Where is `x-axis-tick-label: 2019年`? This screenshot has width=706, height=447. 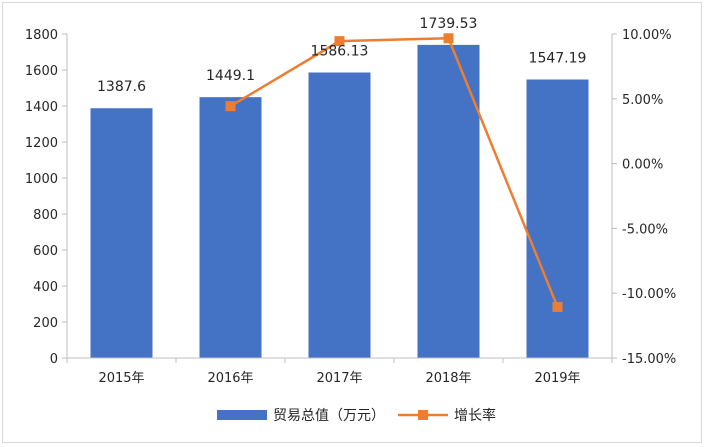
x-axis-tick-label: 2019年 is located at coordinates (557, 378).